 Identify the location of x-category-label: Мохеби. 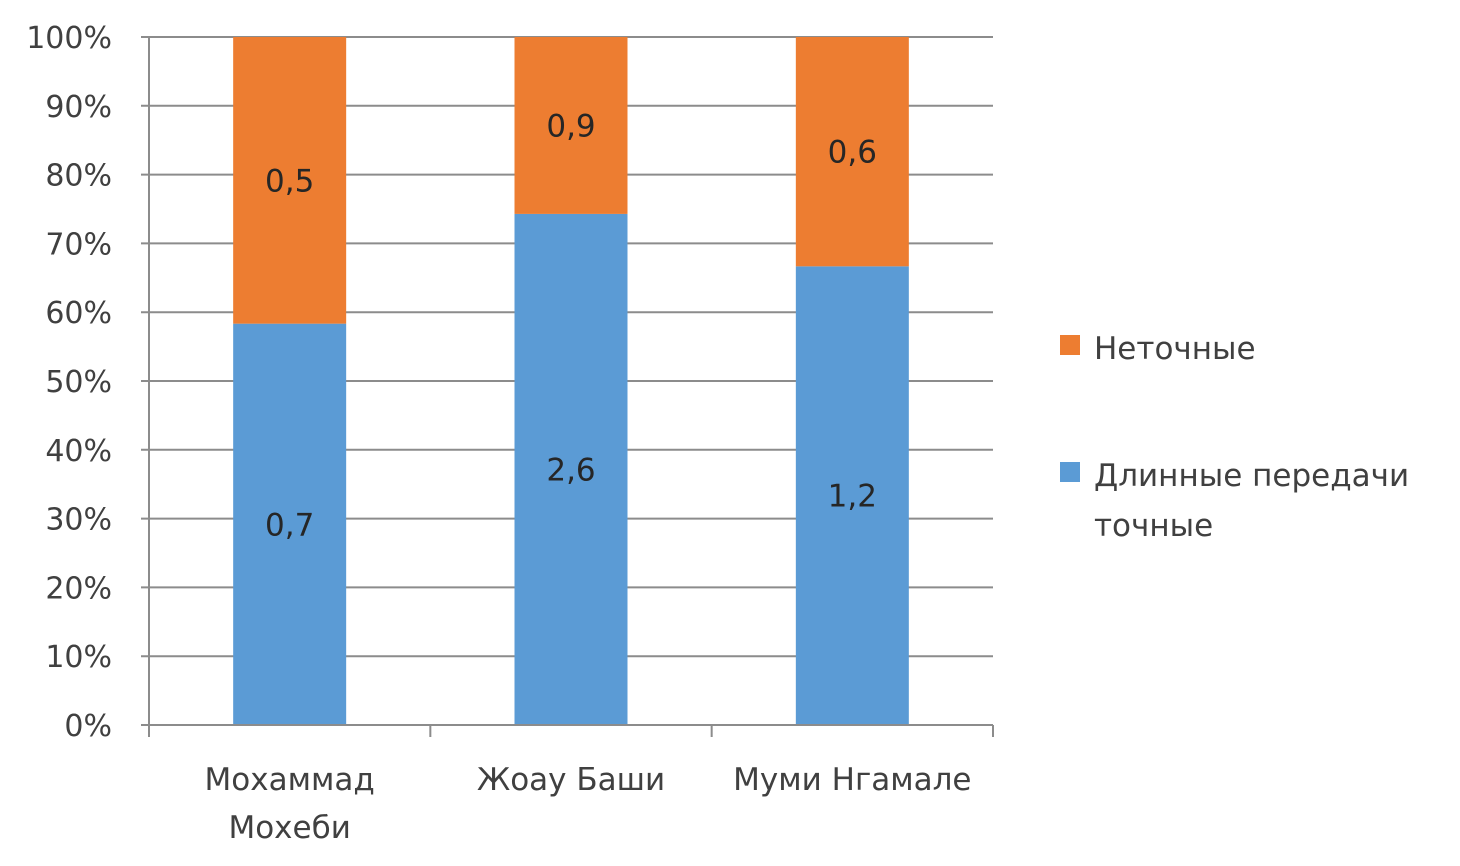
(289, 828).